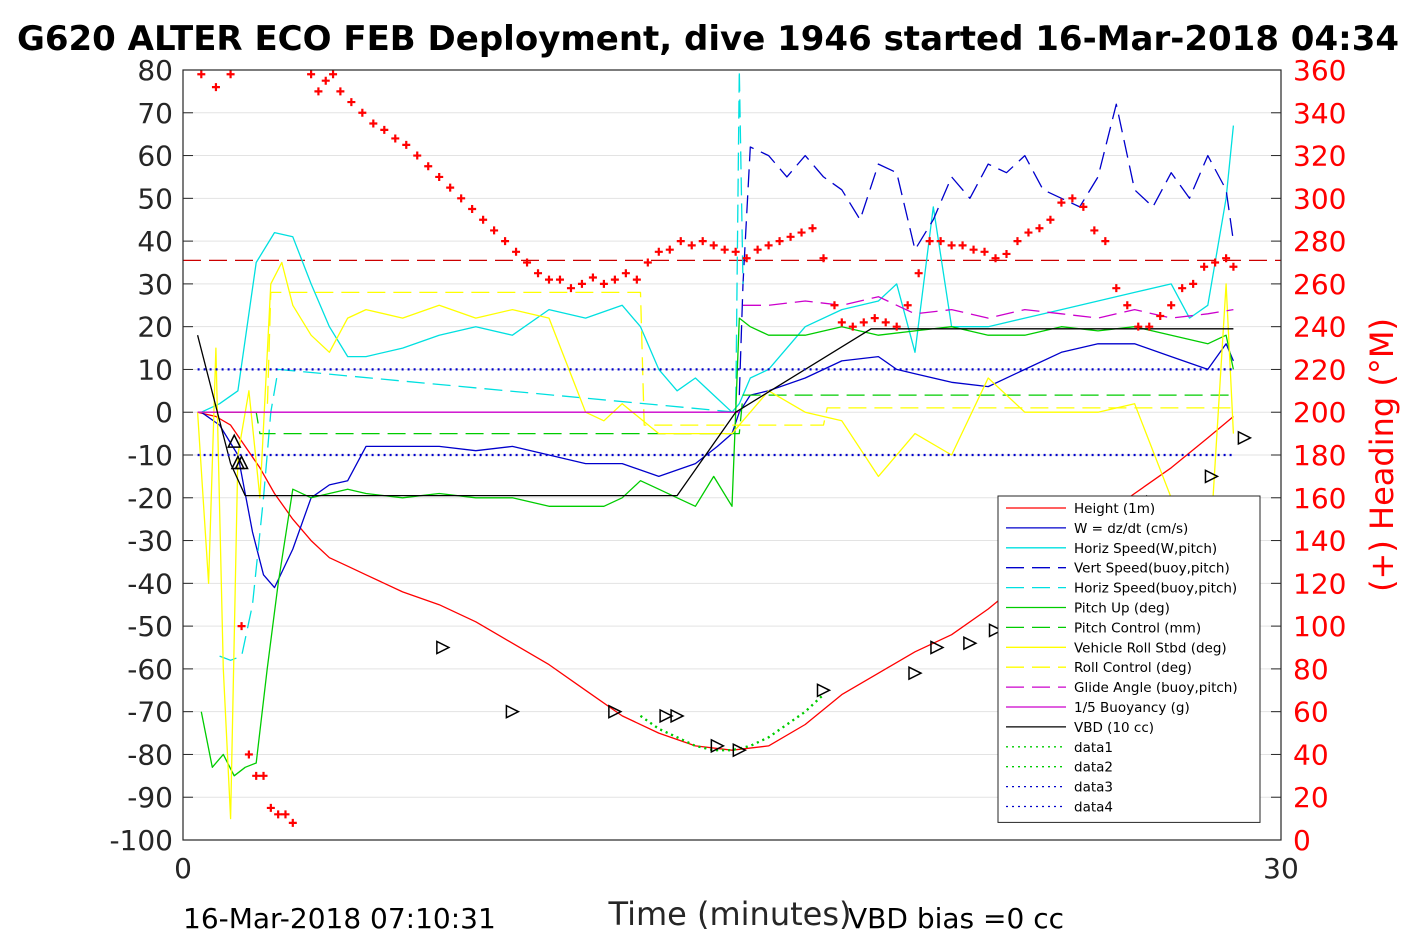 The image size is (1417, 945). I want to click on left-tick-label: -100, so click(141, 840).